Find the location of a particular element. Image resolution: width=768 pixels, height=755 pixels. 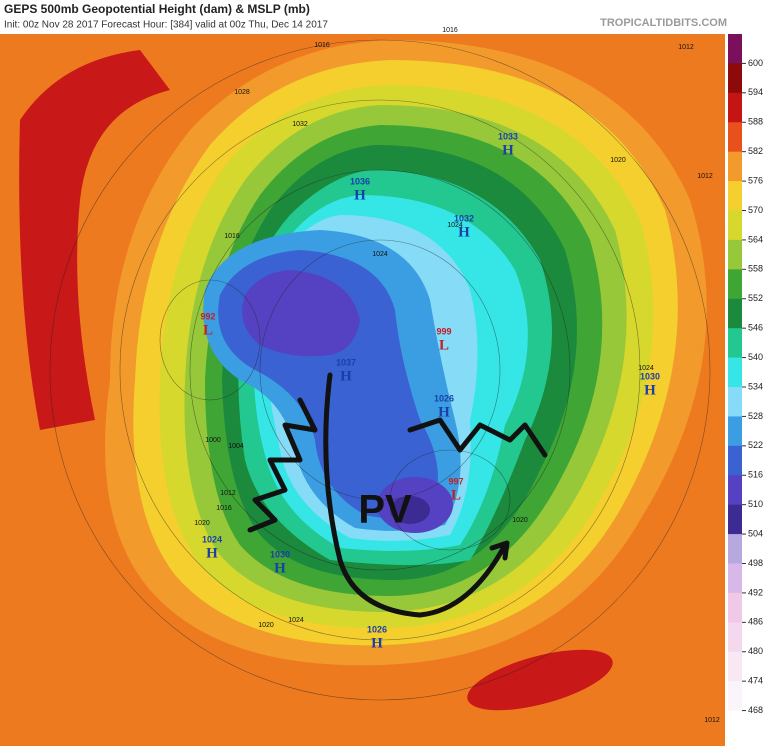

colorbar-label: 570 is located at coordinates (755, 210).